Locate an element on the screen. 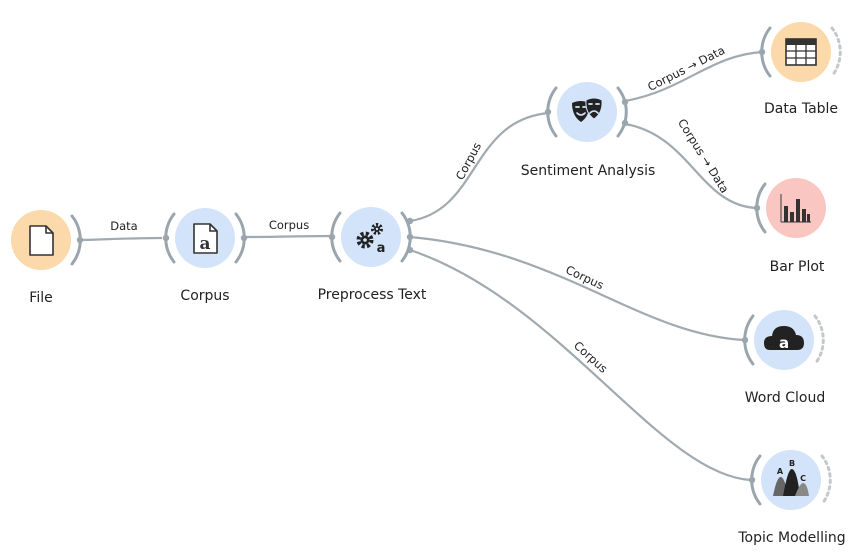 This screenshot has height=557, width=861. cloud-a-icon: a is located at coordinates (784, 339).